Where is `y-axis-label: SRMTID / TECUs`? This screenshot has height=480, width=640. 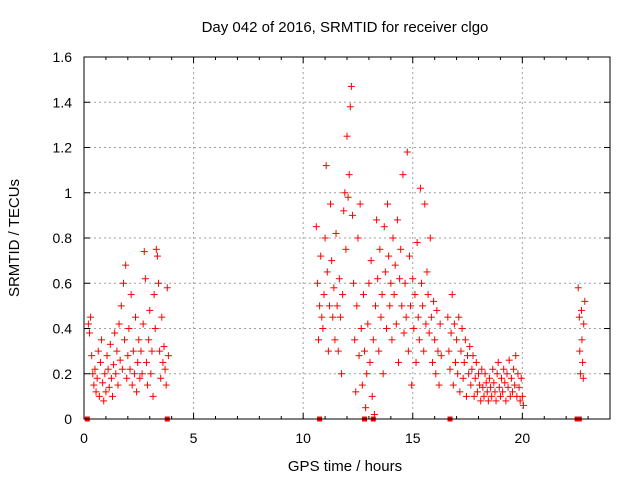
y-axis-label: SRMTID / TECUs is located at coordinates (14, 238).